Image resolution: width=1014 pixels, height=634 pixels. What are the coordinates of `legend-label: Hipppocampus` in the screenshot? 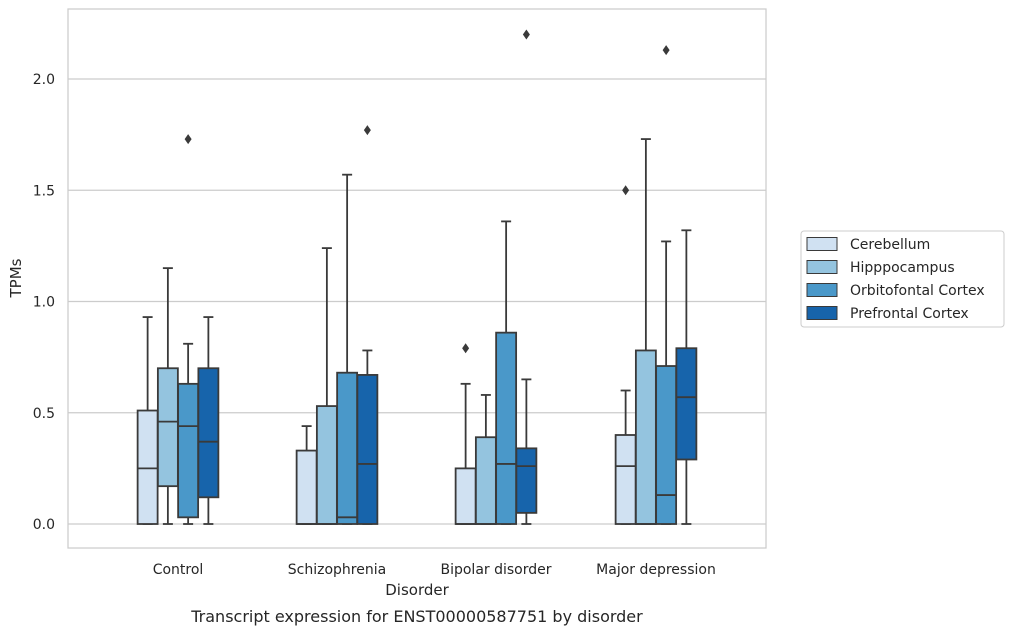 It's located at (902, 268).